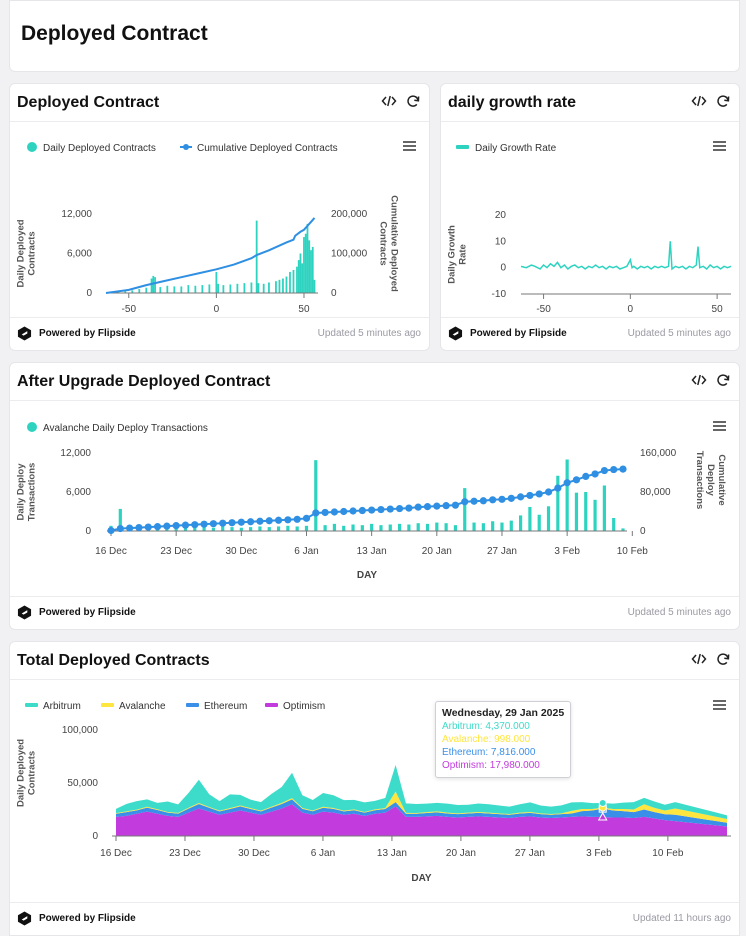  I want to click on updated-time: Updated 5 minutes ago, so click(369, 333).